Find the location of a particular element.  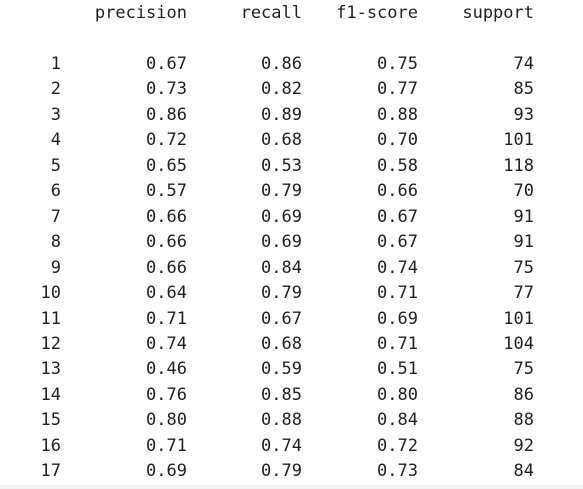

row-label: 7 is located at coordinates (55, 216).